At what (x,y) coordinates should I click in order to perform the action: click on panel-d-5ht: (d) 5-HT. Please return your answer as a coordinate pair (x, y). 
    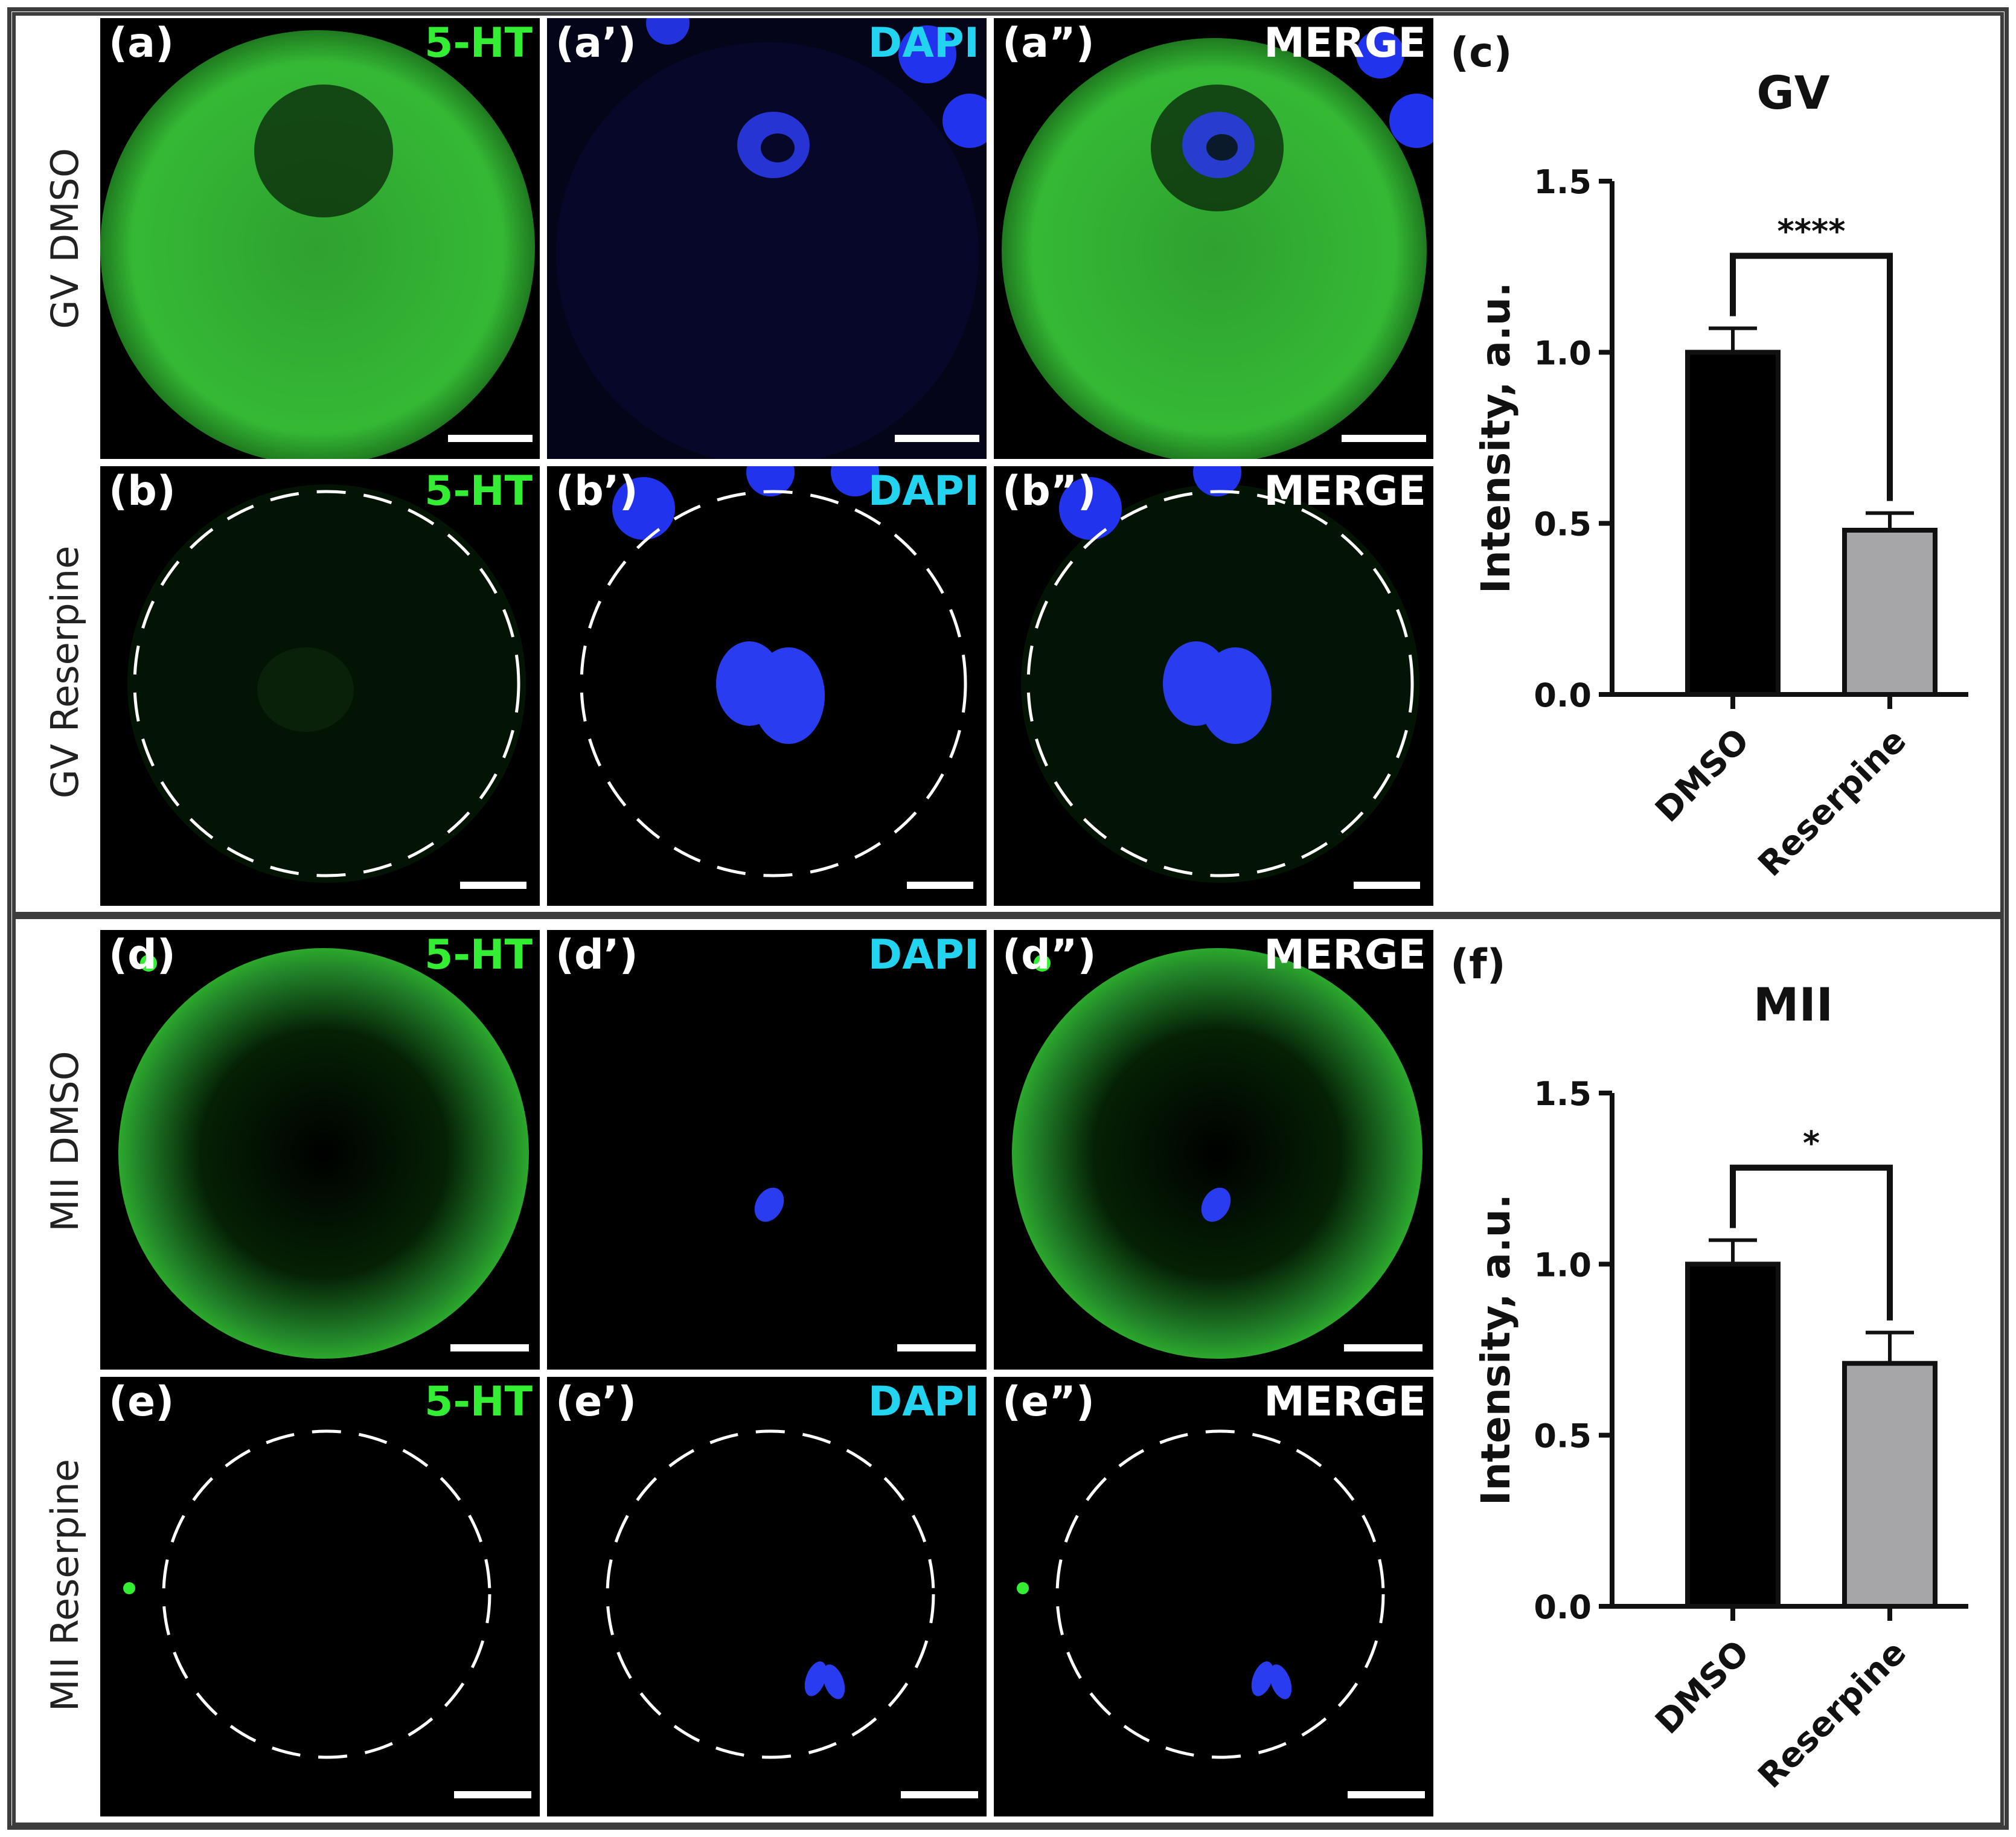
    Looking at the image, I should click on (320, 1150).